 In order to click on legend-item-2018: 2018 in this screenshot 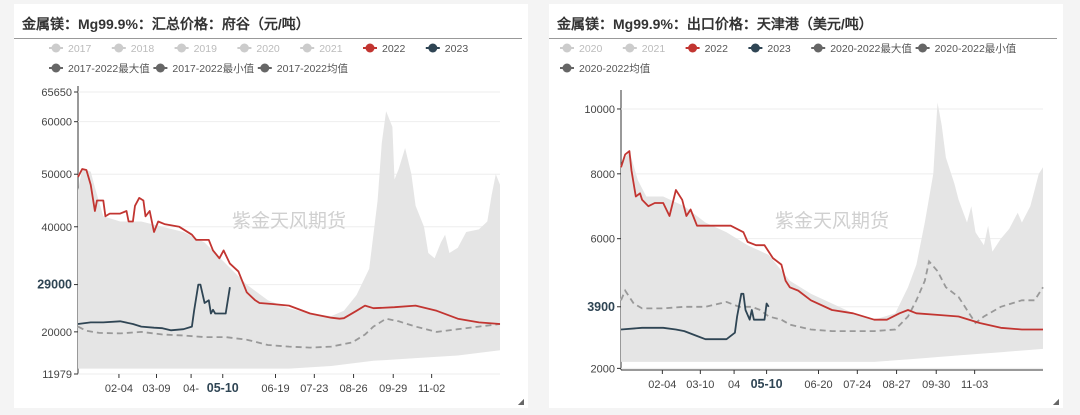, I will do `click(133, 49)`.